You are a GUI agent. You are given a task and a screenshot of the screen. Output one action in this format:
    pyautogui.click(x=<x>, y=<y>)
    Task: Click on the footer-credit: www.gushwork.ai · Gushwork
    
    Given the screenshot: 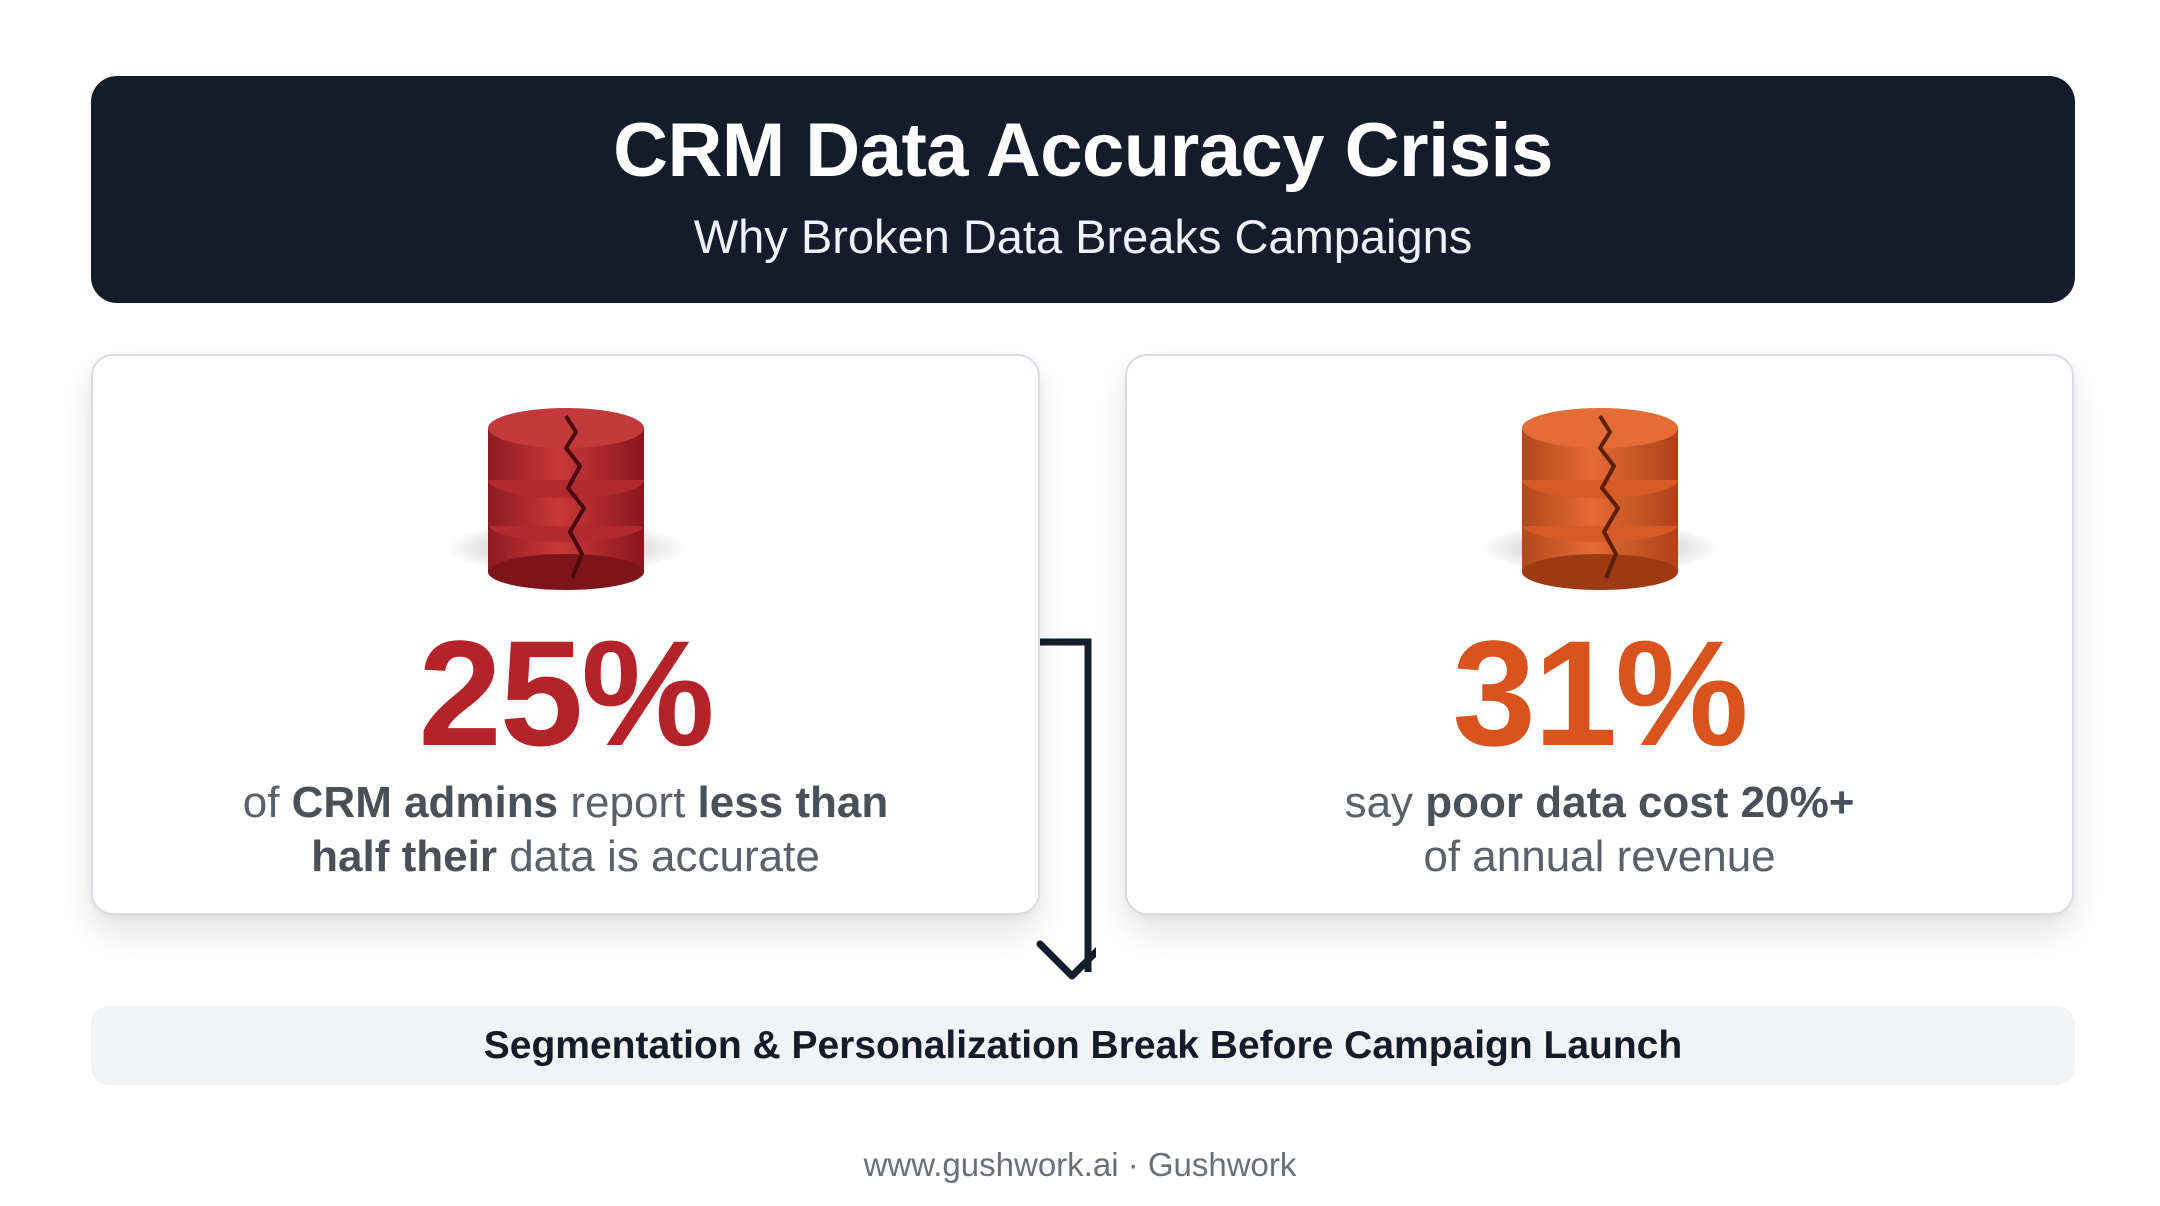 What is the action you would take?
    pyautogui.click(x=1080, y=1164)
    